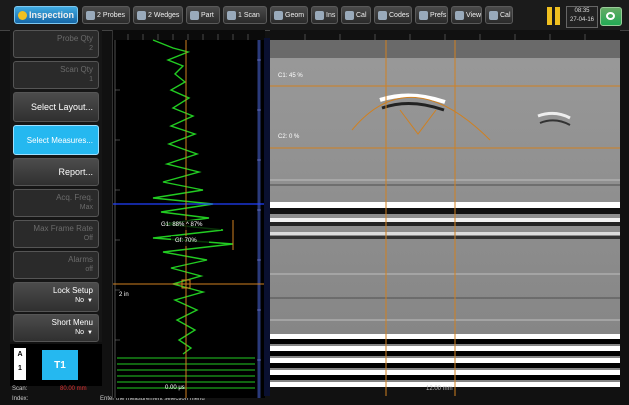  I want to click on tab-view: View, so click(466, 15).